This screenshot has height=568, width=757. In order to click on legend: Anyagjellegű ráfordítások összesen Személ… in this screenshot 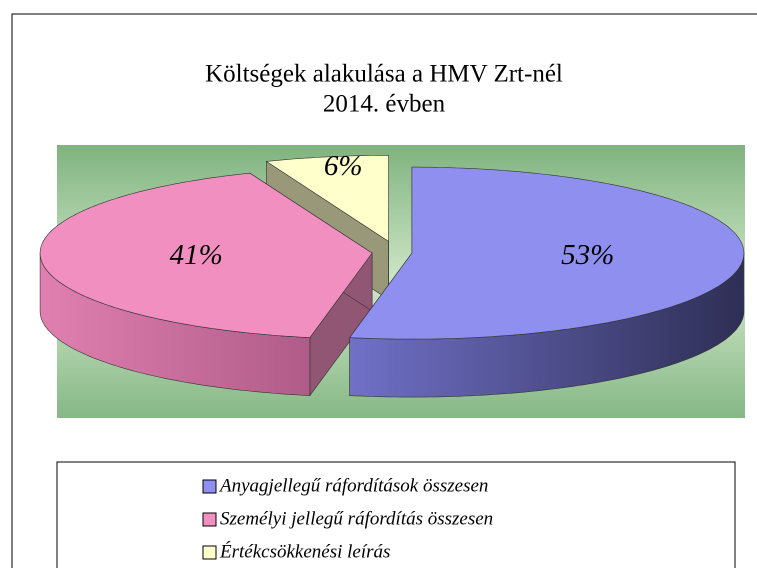, I will do `click(347, 518)`.